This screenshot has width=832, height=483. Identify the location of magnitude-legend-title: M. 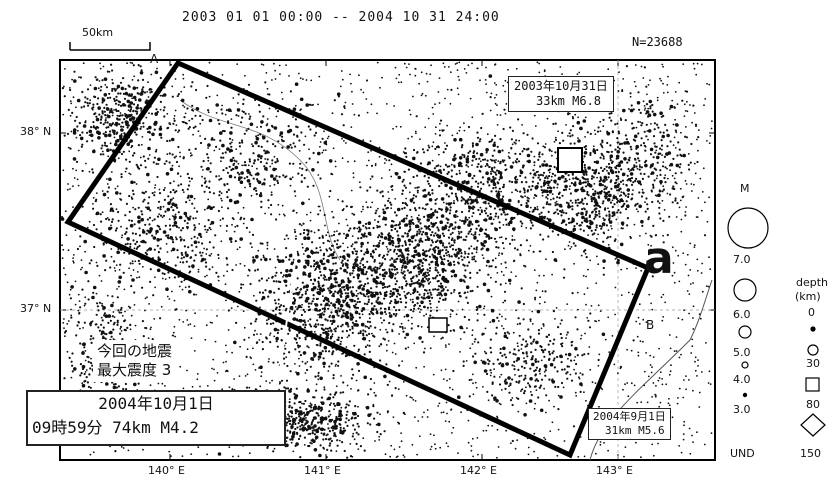
(745, 188).